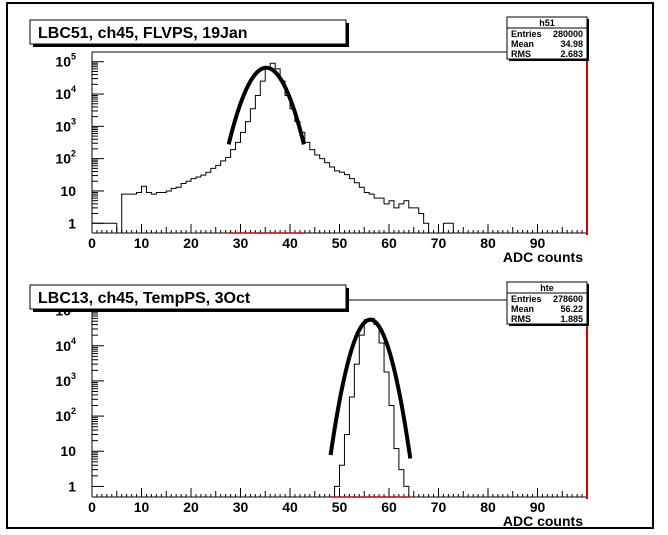  I want to click on chart-title: LBC51, ch45, FLVPS, 19Jan, so click(143, 33).